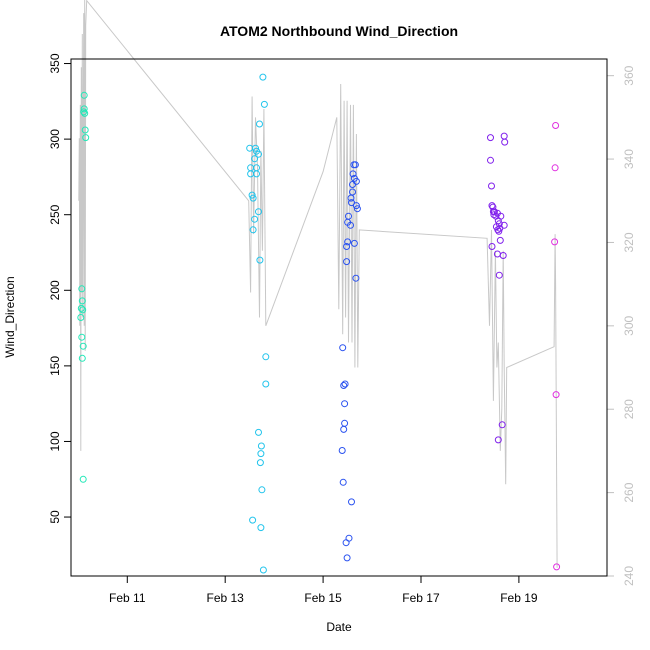 Image resolution: width=650 pixels, height=650 pixels. I want to click on y-tick-label: 50, so click(55, 517).